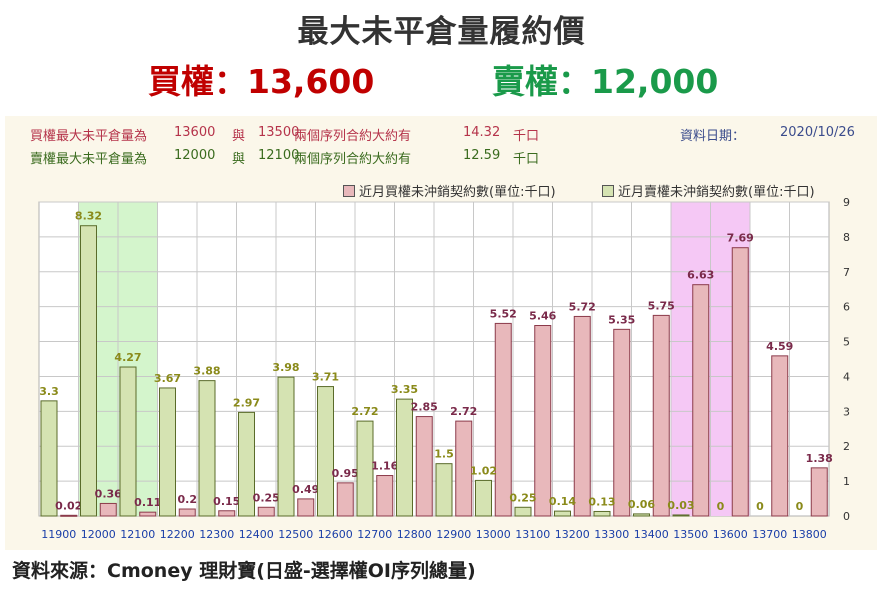 Image resolution: width=883 pixels, height=594 pixels. What do you see at coordinates (261, 81) in the screenshot?
I see `call-max-oi-headline: 買權：13,600` at bounding box center [261, 81].